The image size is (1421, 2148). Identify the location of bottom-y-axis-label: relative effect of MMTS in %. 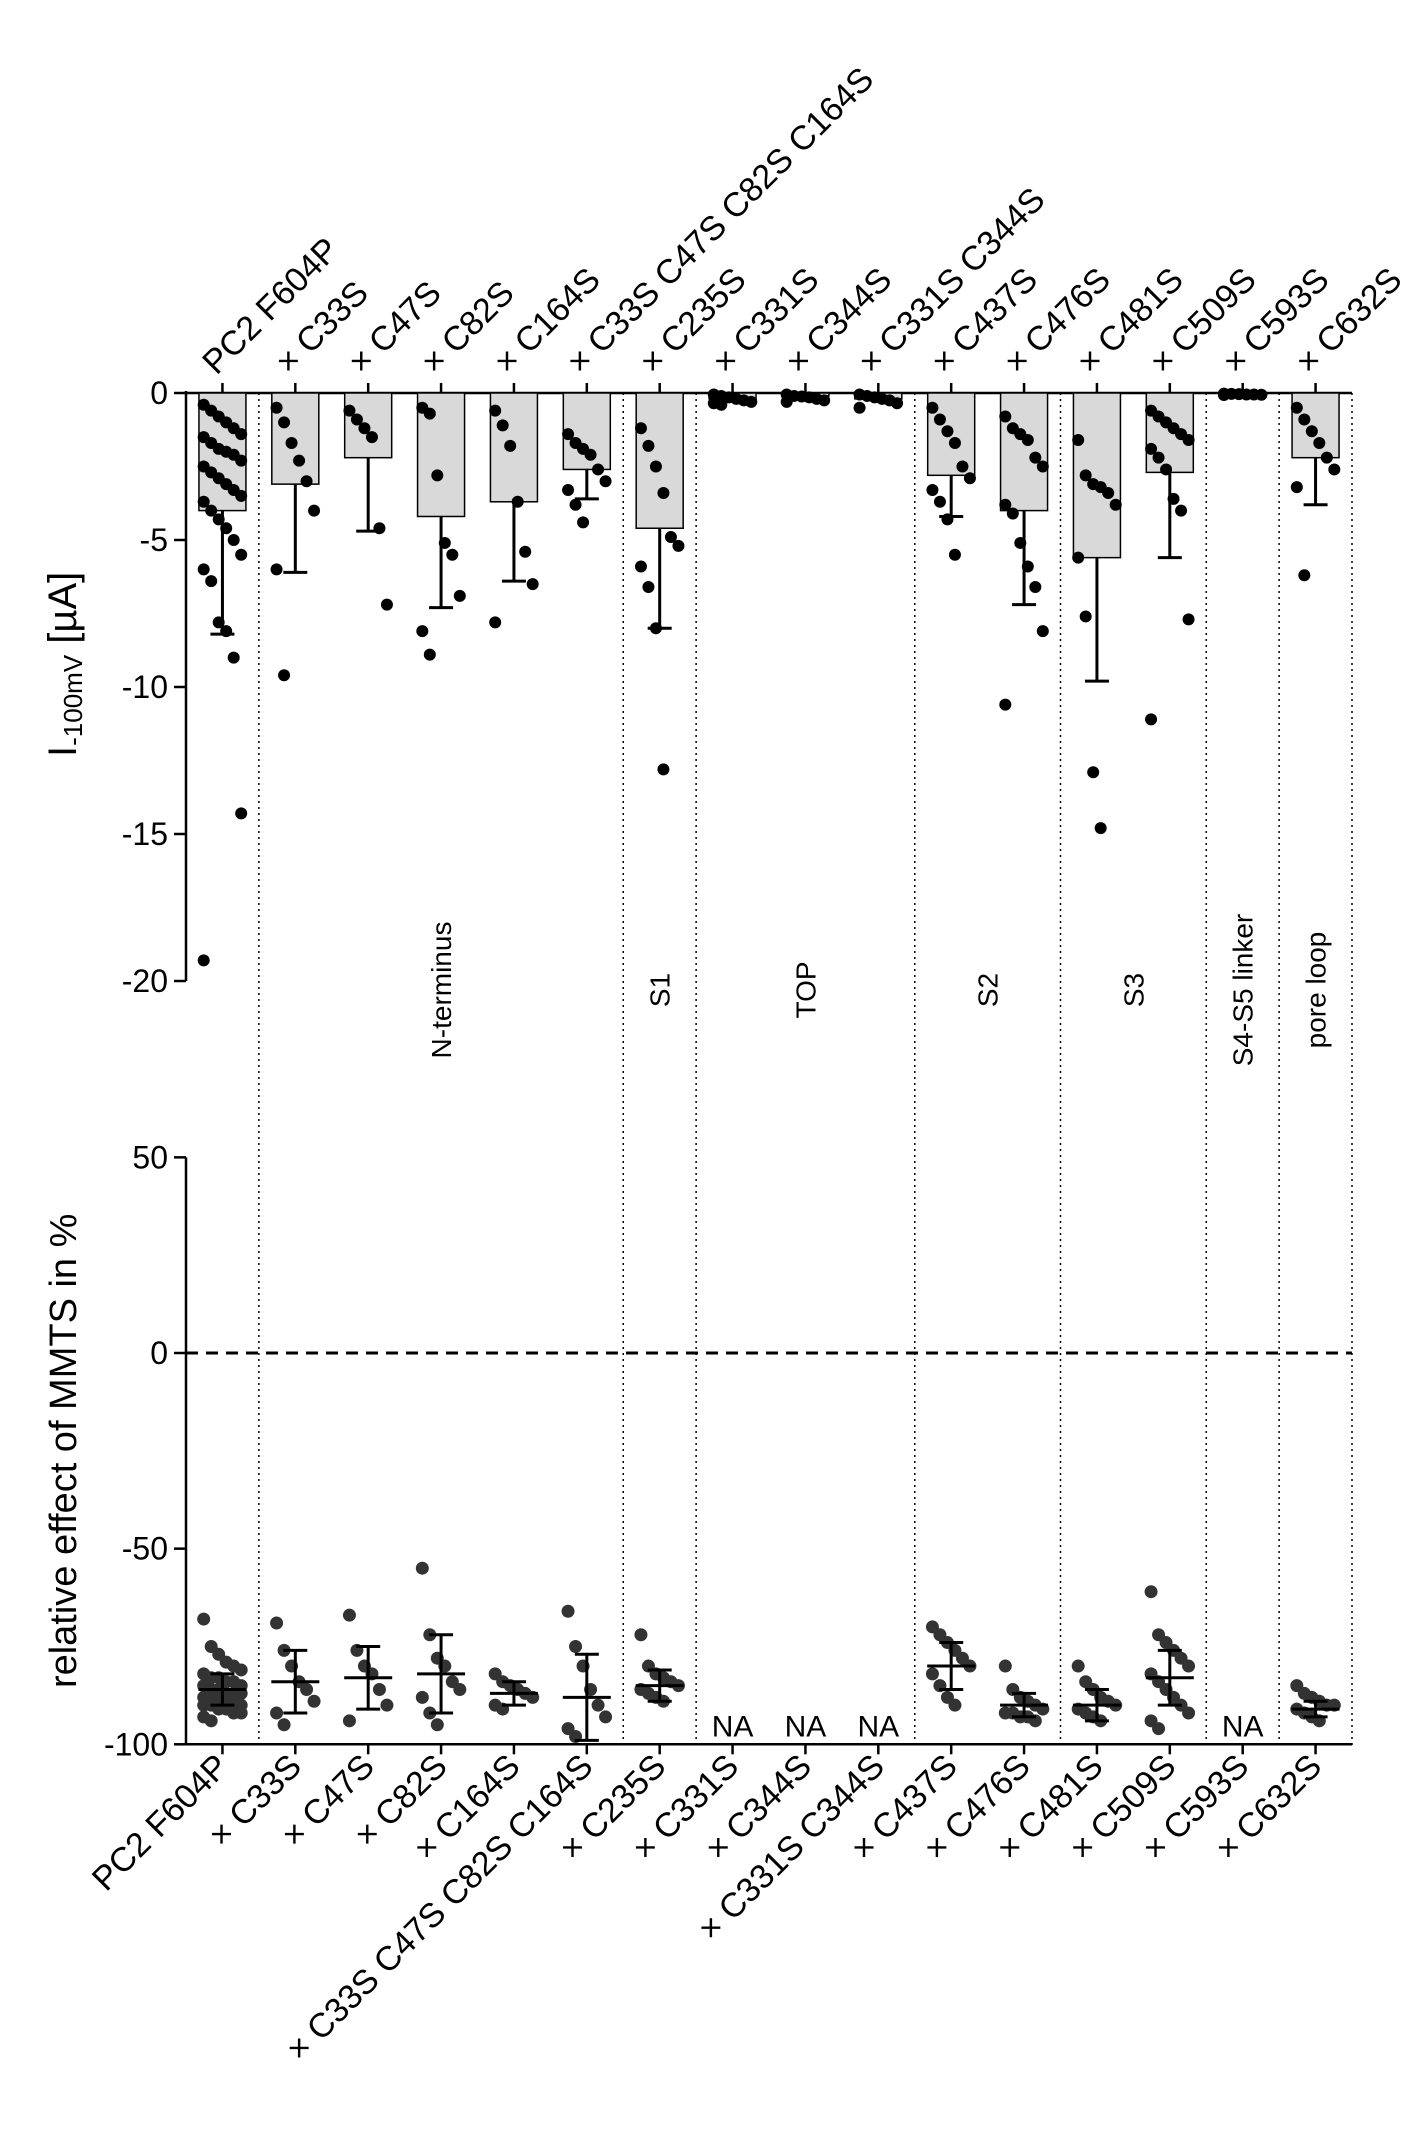
(64, 1451).